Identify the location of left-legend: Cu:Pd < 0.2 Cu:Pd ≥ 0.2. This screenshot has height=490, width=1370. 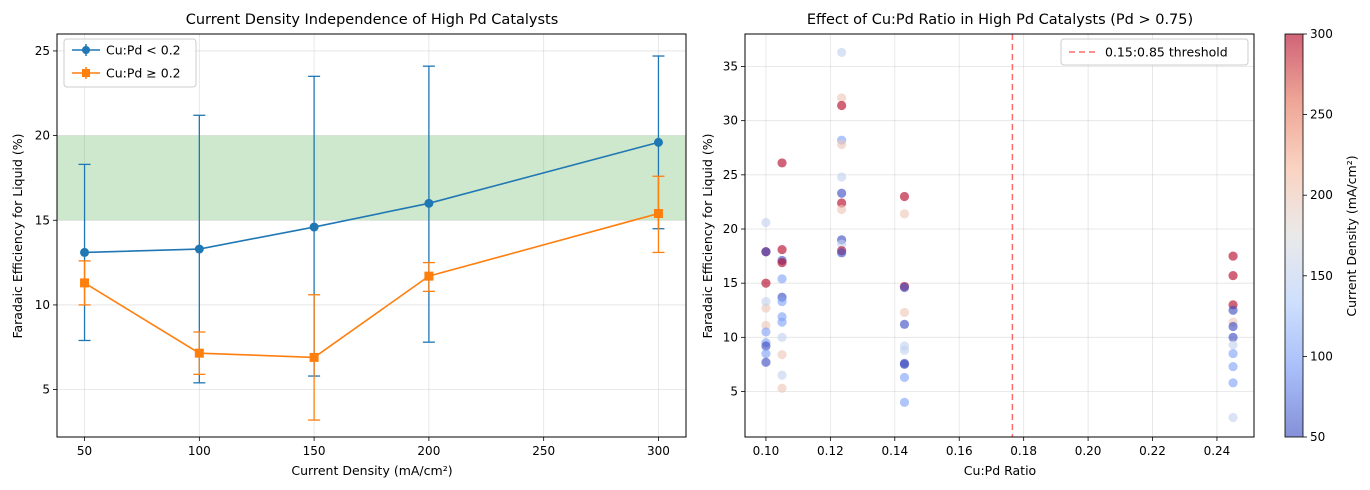
(130, 63).